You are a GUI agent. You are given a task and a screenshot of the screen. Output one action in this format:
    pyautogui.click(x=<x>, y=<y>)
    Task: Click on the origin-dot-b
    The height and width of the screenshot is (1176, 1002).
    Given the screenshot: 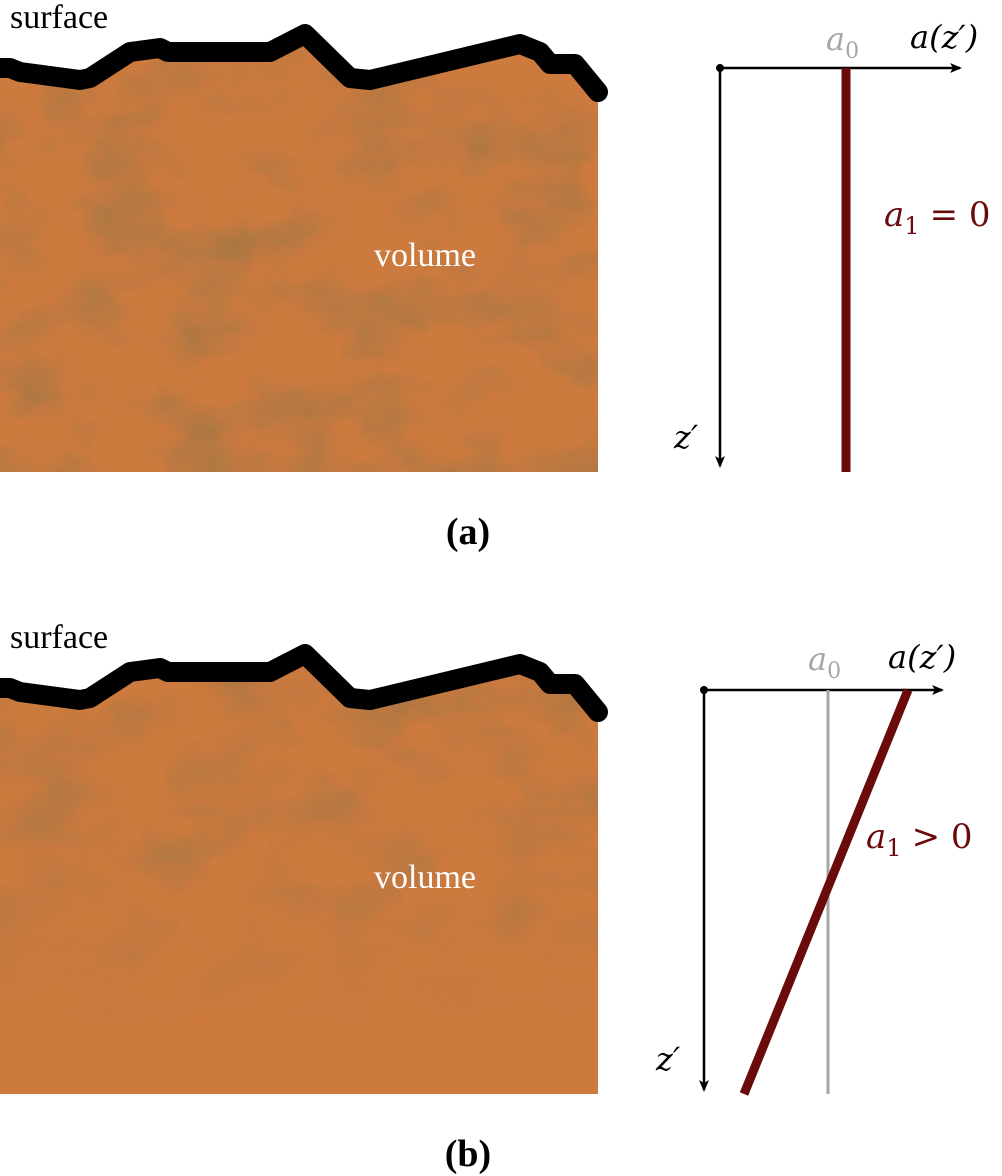 What is the action you would take?
    pyautogui.click(x=704, y=690)
    